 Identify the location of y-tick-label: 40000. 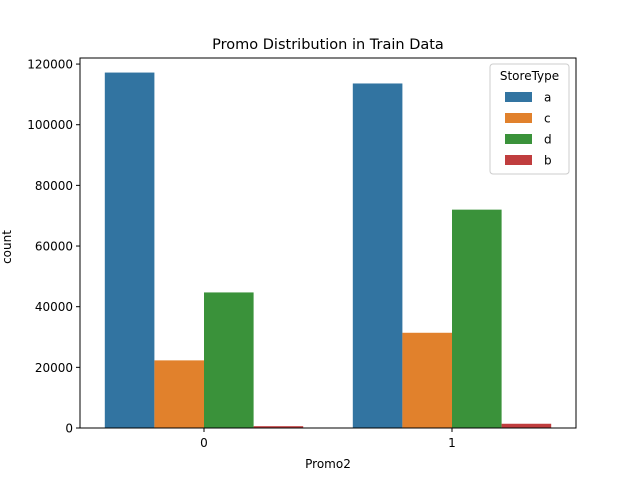
(54, 307).